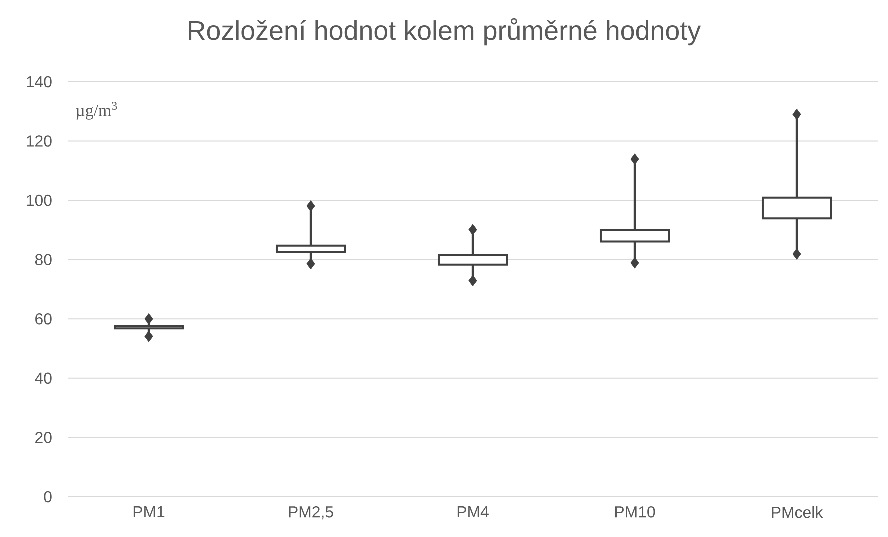  I want to click on y-tick-label: 140, so click(39, 82).